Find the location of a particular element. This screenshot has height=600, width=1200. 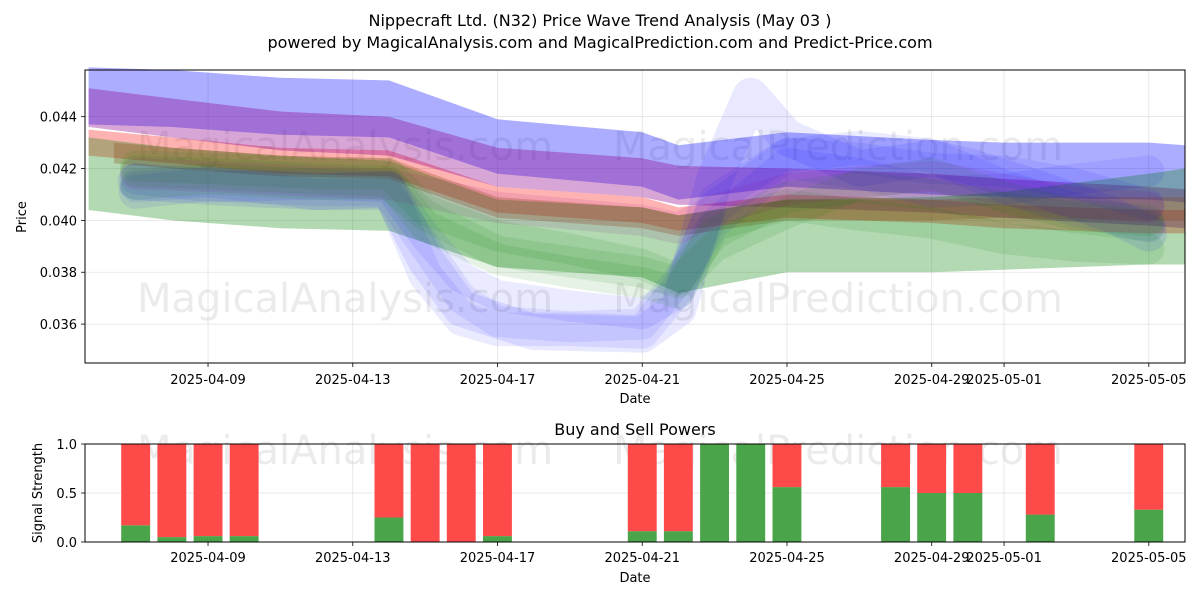

signal-x-axis-label: Date is located at coordinates (634, 578).